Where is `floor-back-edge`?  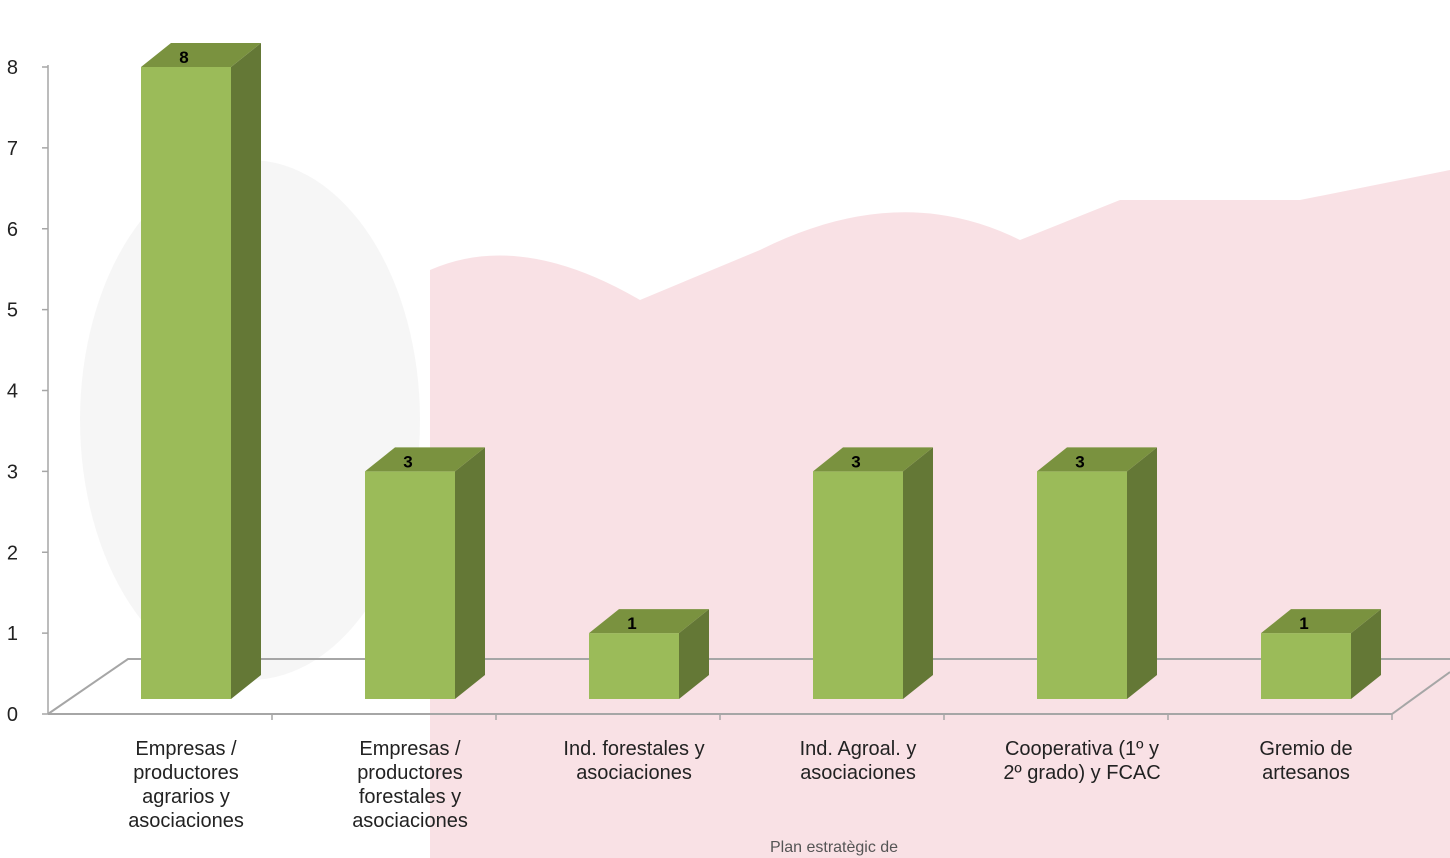
floor-back-edge is located at coordinates (748, 686).